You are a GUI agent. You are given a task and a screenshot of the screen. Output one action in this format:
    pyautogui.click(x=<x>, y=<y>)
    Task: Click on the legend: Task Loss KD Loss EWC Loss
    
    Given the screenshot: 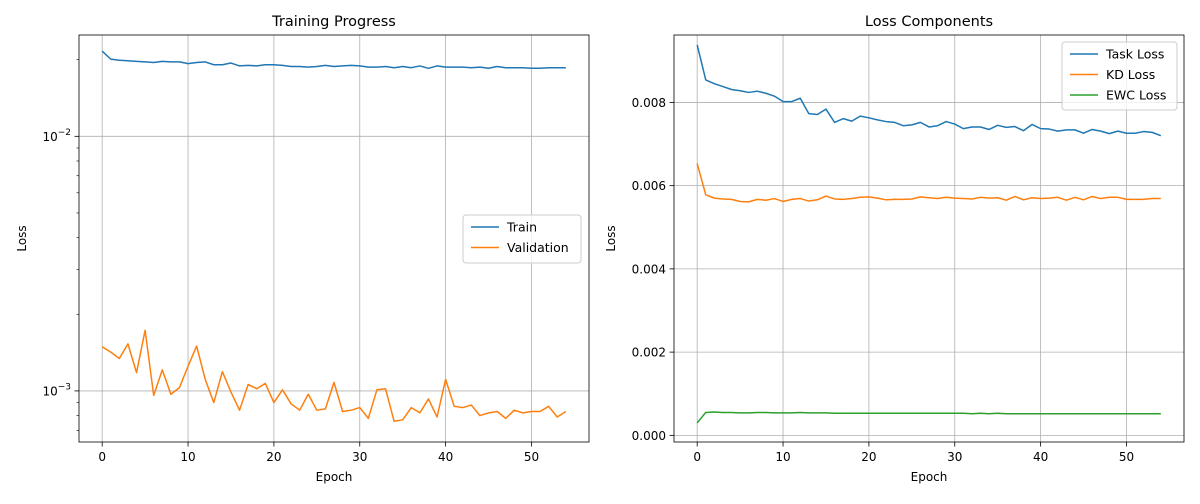 What is the action you would take?
    pyautogui.click(x=1119, y=76)
    